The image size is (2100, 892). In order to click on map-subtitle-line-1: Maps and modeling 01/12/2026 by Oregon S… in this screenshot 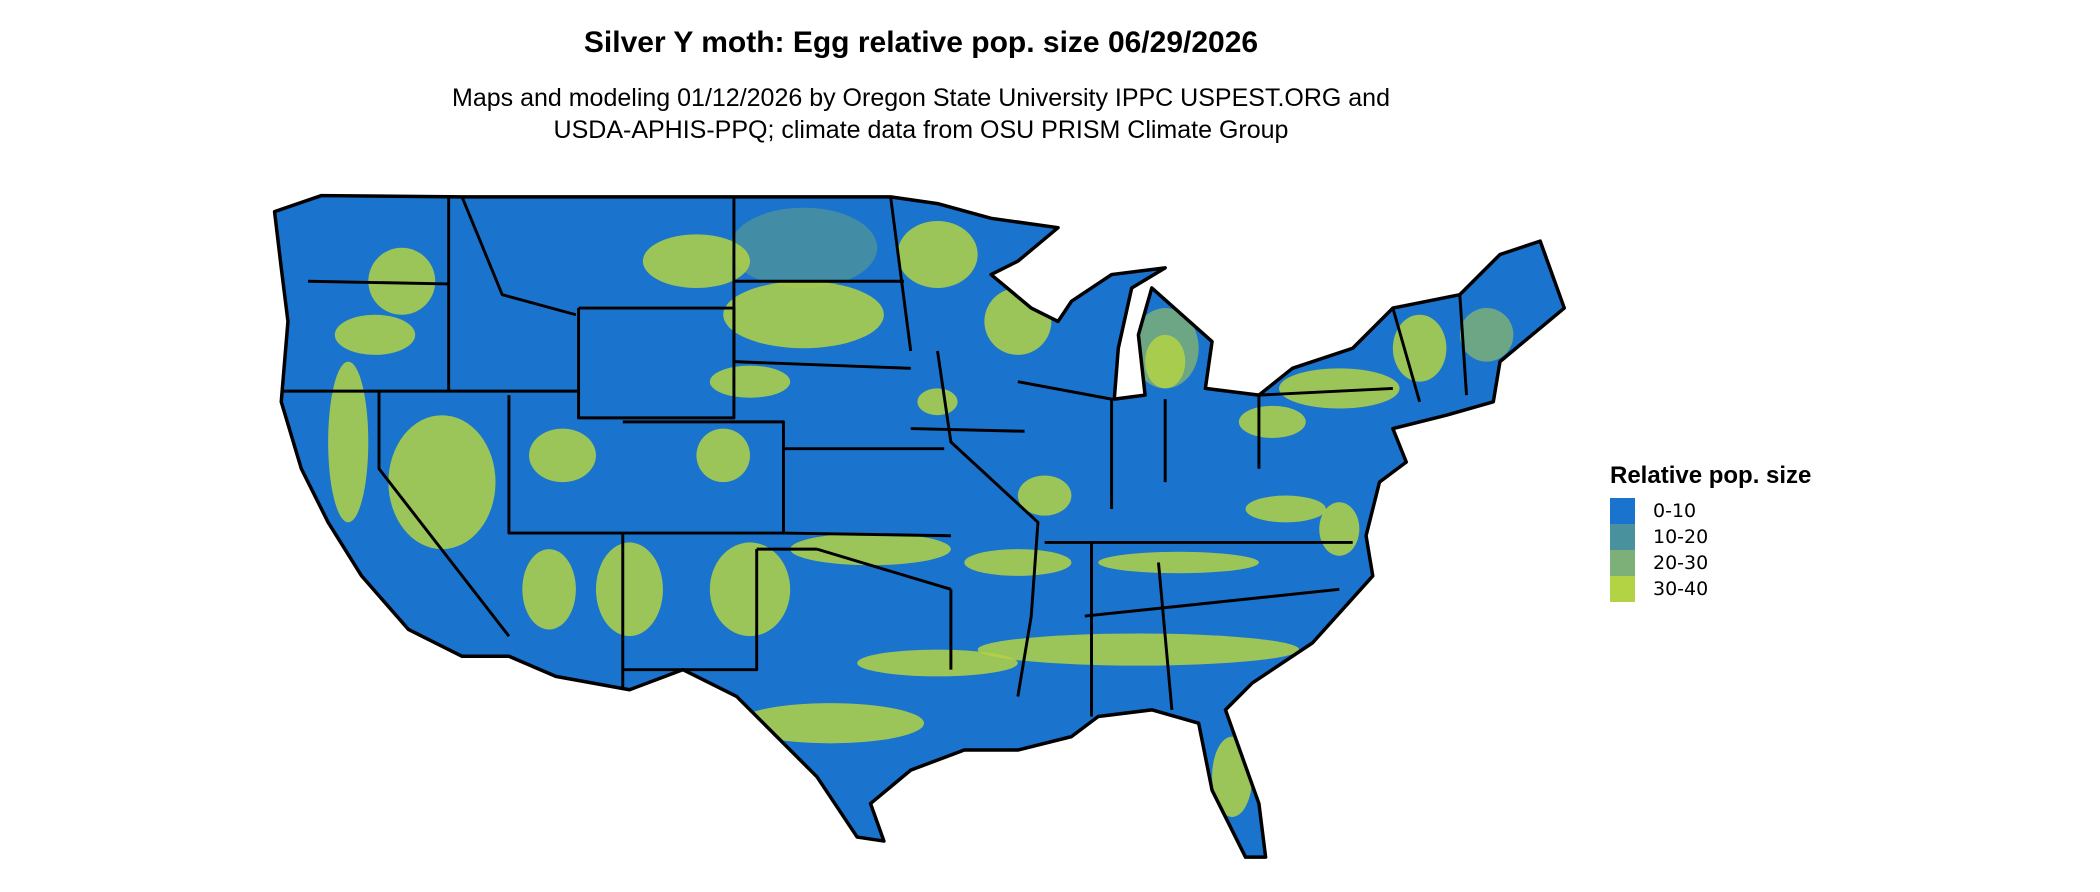, I will do `click(921, 98)`.